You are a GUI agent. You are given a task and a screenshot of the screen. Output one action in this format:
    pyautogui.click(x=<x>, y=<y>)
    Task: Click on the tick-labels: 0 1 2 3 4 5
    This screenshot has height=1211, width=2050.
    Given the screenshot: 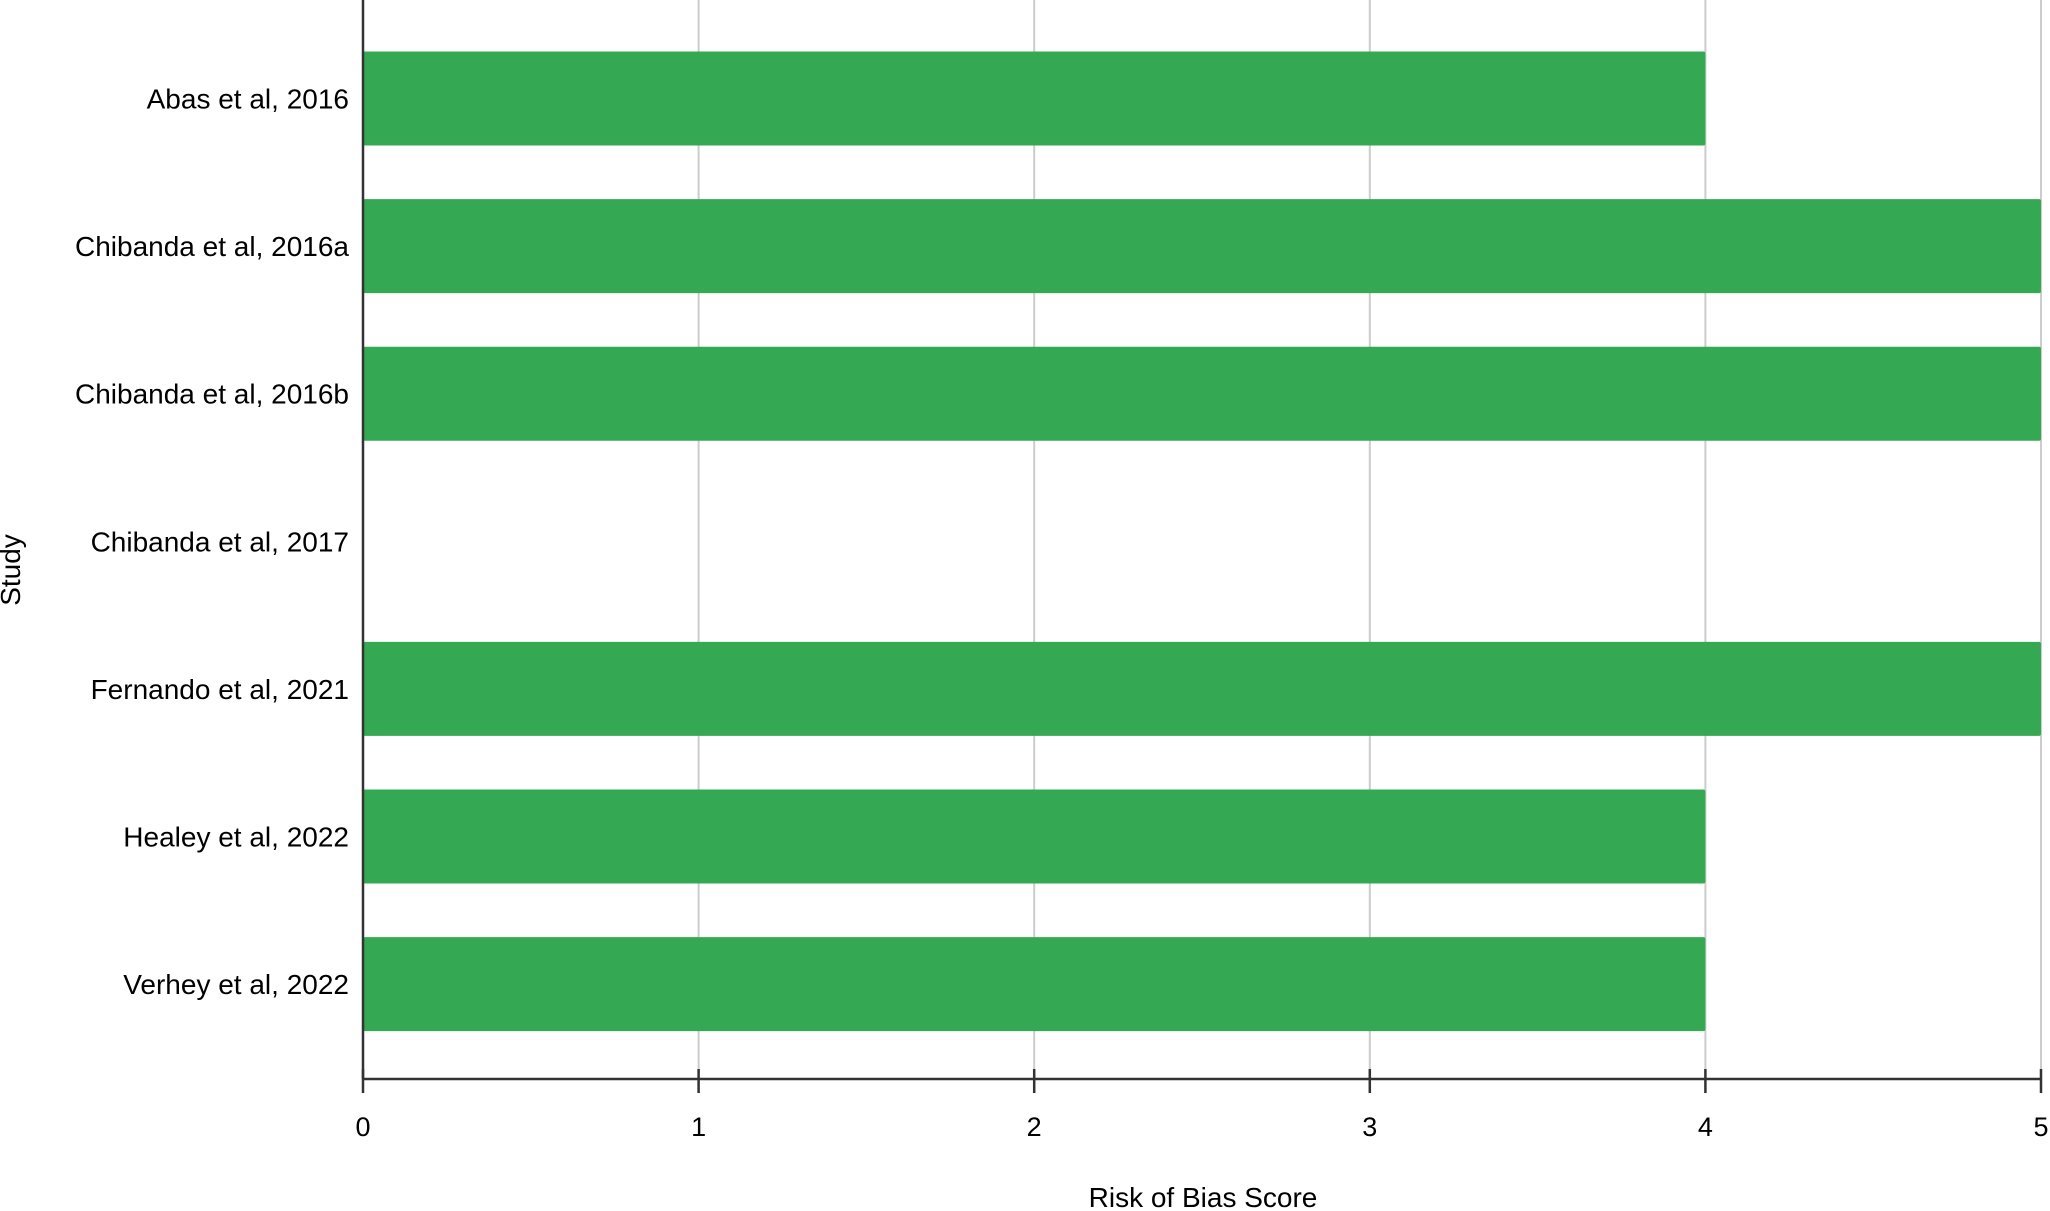 What is the action you would take?
    pyautogui.click(x=1201, y=1127)
    